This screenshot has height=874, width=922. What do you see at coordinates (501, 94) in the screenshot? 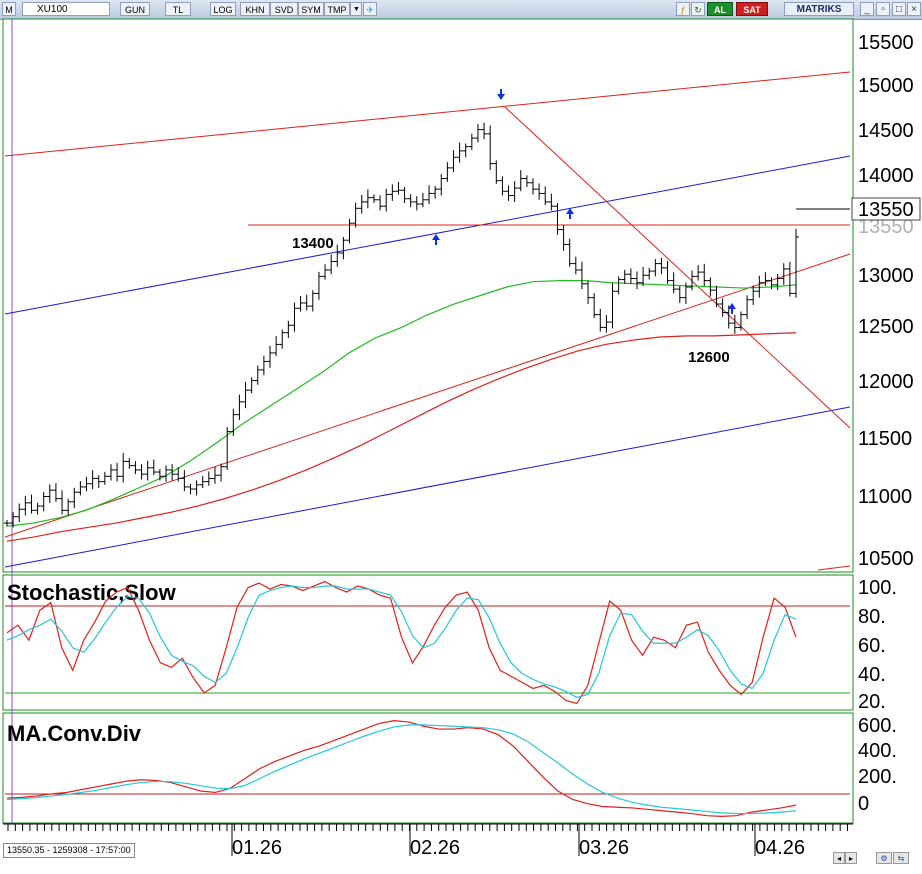
I see `down-arrow-icon` at bounding box center [501, 94].